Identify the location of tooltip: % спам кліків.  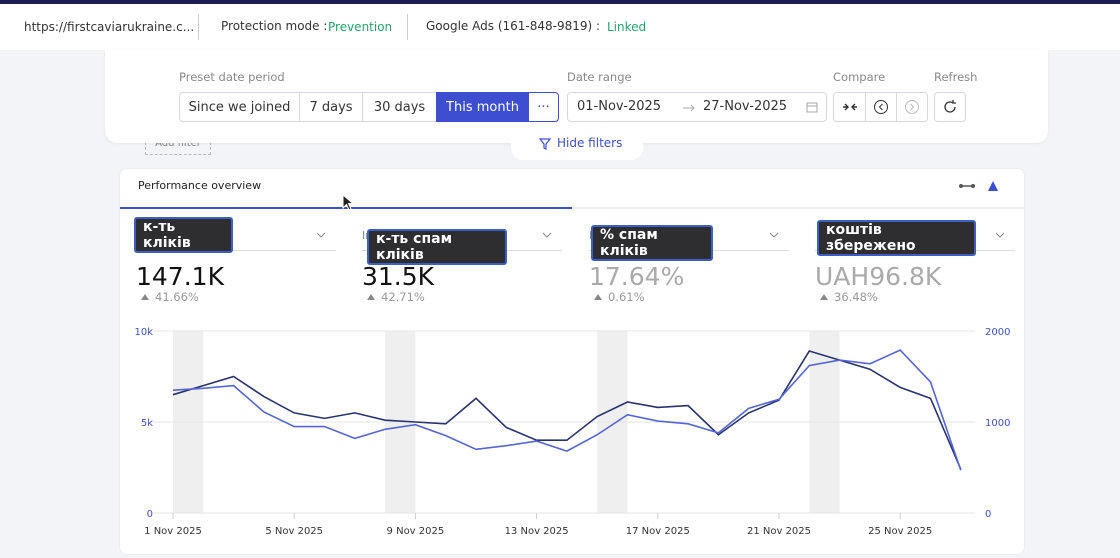
(652, 243).